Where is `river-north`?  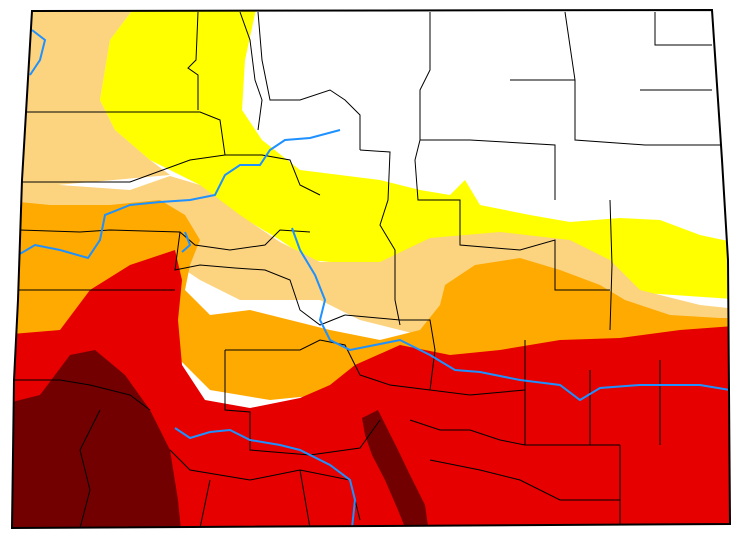
river-north is located at coordinates (38, 52).